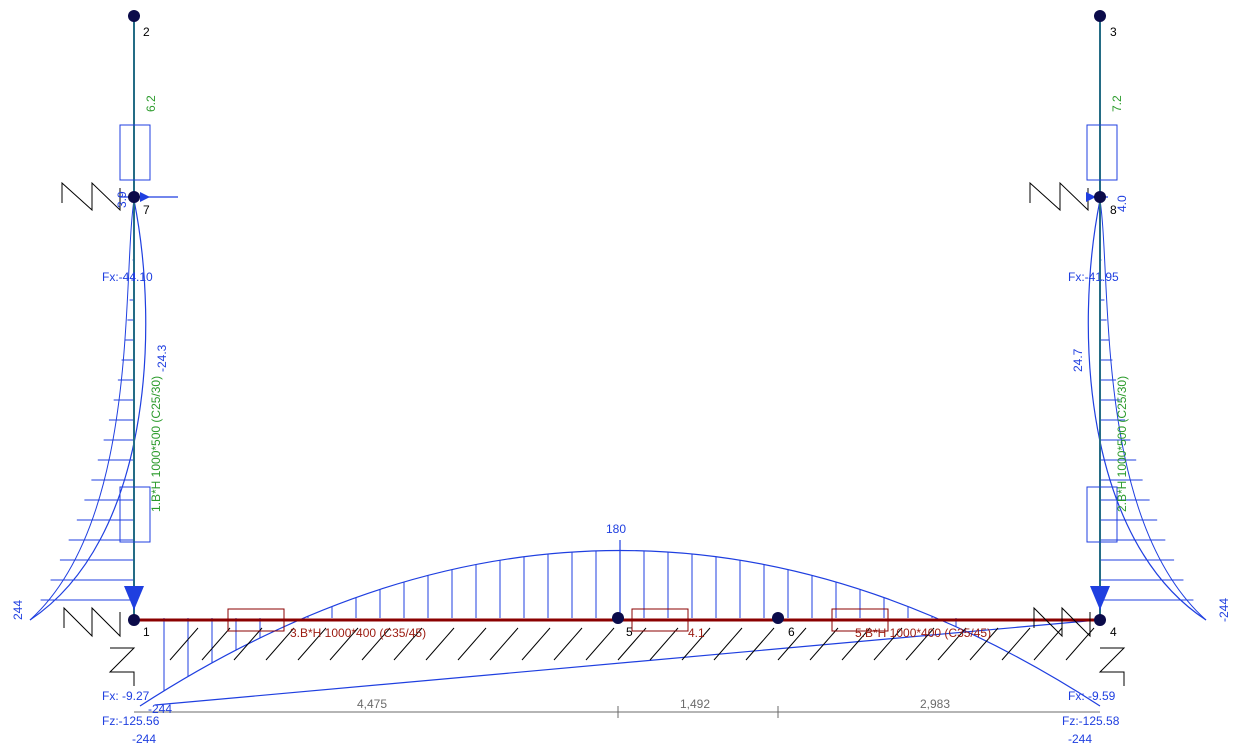 The height and width of the screenshot is (746, 1234). I want to click on subgrade-hatch, so click(632, 644).